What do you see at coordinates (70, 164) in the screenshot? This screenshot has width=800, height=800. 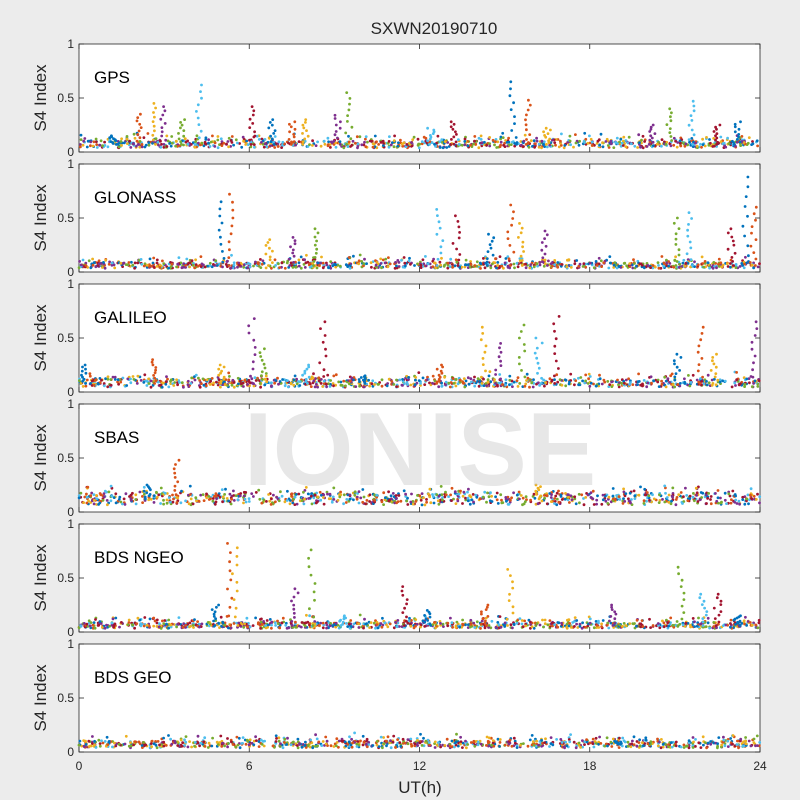 I see `y-tick-label: 1` at bounding box center [70, 164].